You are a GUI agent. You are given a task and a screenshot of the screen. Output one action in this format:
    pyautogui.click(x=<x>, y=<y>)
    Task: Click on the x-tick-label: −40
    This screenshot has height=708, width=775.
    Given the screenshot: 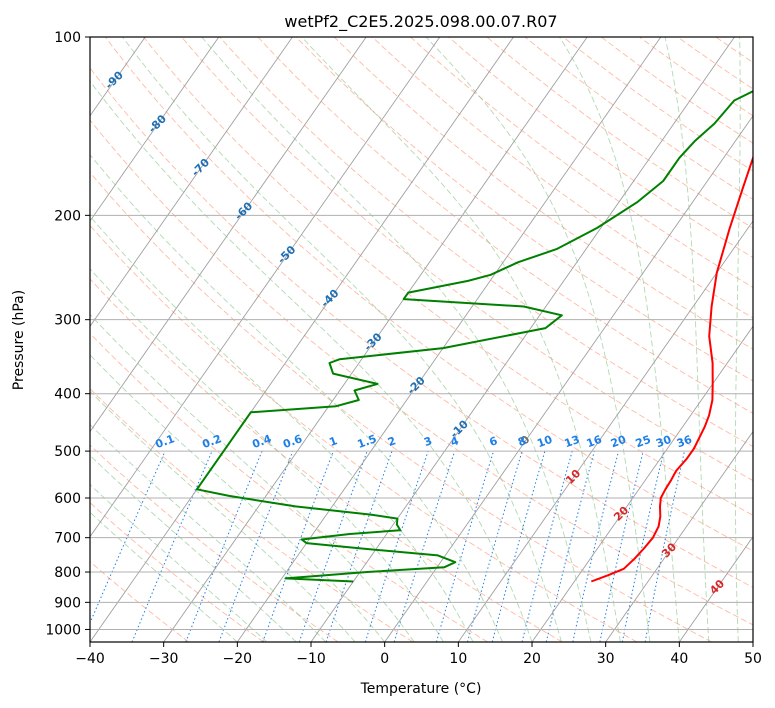 What is the action you would take?
    pyautogui.click(x=90, y=659)
    